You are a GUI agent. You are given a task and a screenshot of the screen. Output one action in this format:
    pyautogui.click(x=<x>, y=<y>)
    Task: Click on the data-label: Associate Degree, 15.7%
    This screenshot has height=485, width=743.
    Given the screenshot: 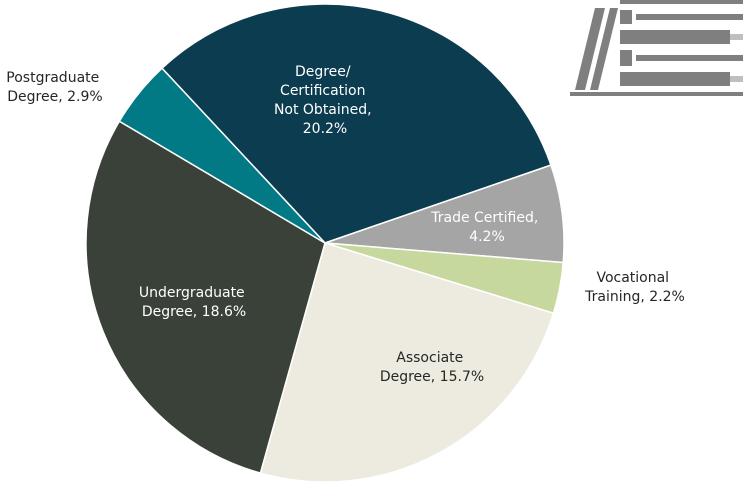 What is the action you would take?
    pyautogui.click(x=432, y=367)
    